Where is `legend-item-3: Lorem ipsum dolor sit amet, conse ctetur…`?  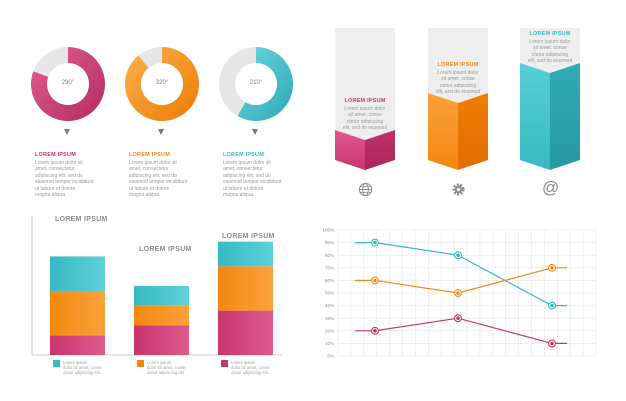 legend-item-3: Lorem ipsum dolor sit amet, conse ctetur… is located at coordinates (245, 367).